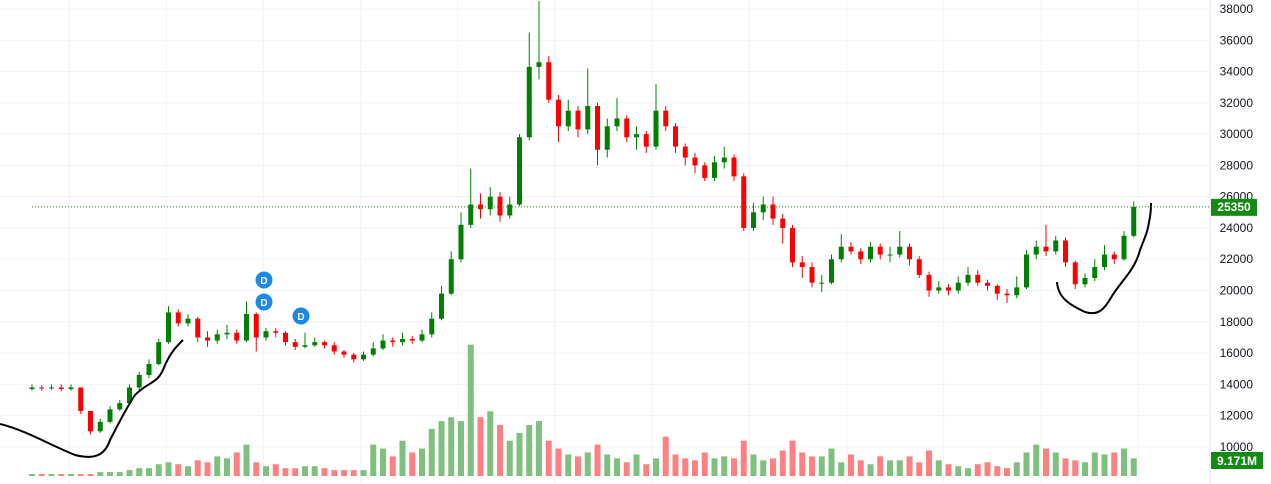 The height and width of the screenshot is (484, 1271). What do you see at coordinates (92, 398) in the screenshot?
I see `drawn-annotation-curve-left` at bounding box center [92, 398].